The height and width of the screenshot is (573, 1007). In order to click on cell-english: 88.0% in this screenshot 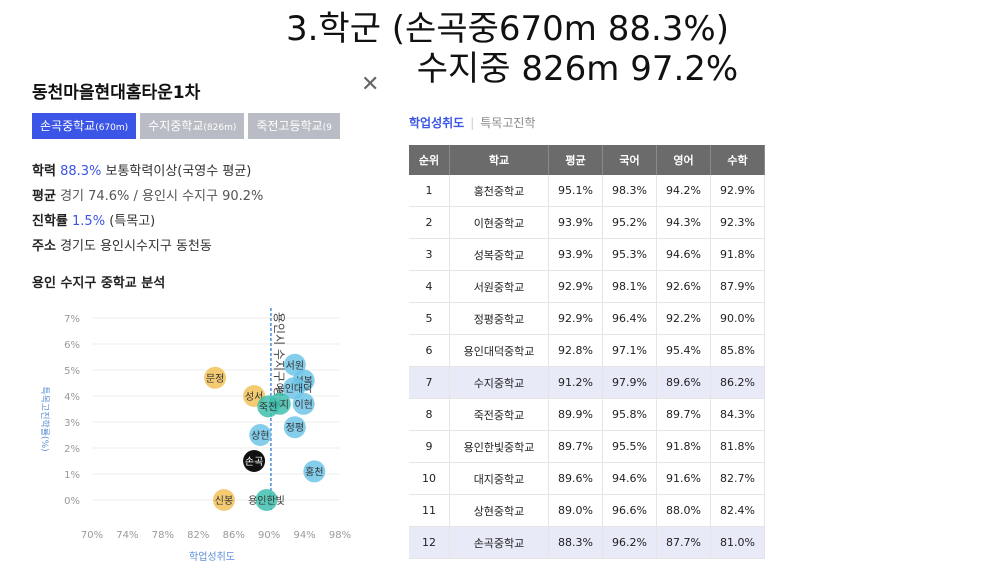, I will do `click(683, 510)`.